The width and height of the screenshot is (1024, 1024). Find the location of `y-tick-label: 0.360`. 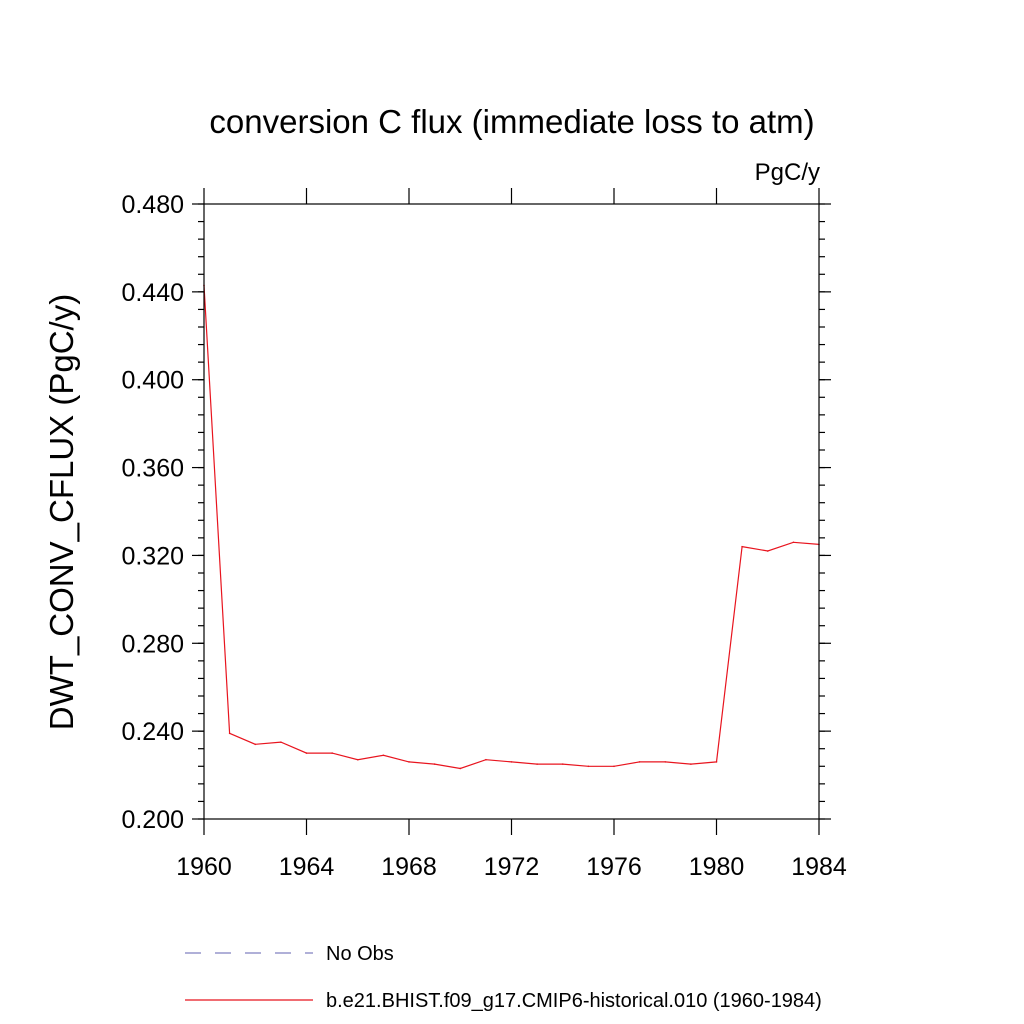

y-tick-label: 0.360 is located at coordinates (152, 469).